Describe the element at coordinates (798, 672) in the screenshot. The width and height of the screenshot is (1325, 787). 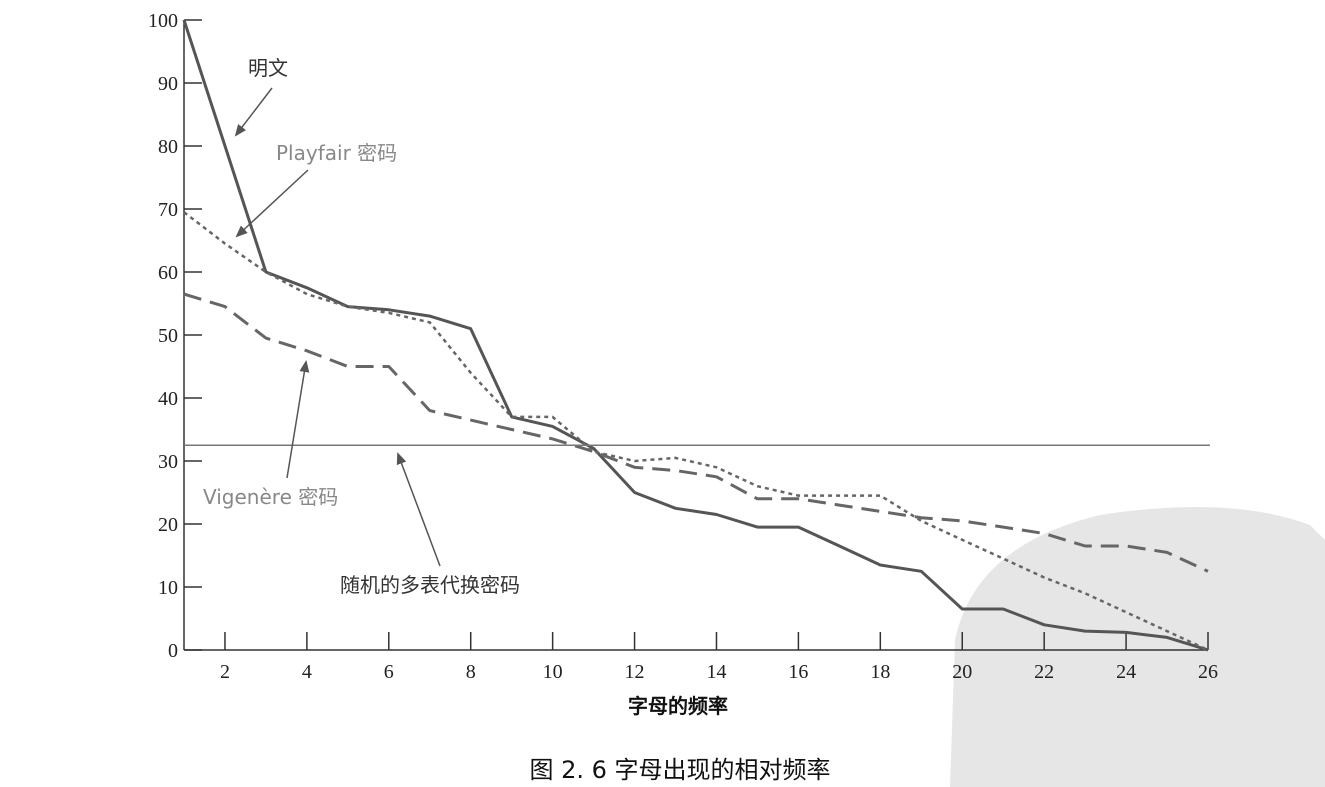
I see `x-tick-label: 16` at that location.